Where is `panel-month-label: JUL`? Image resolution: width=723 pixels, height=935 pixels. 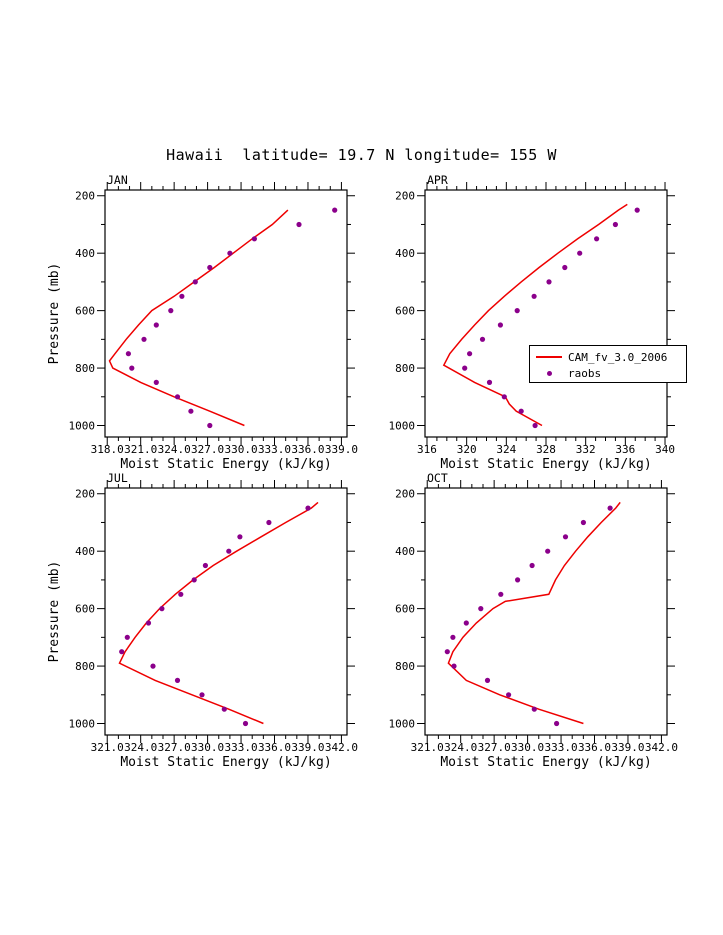
panel-month-label: JUL is located at coordinates (117, 478).